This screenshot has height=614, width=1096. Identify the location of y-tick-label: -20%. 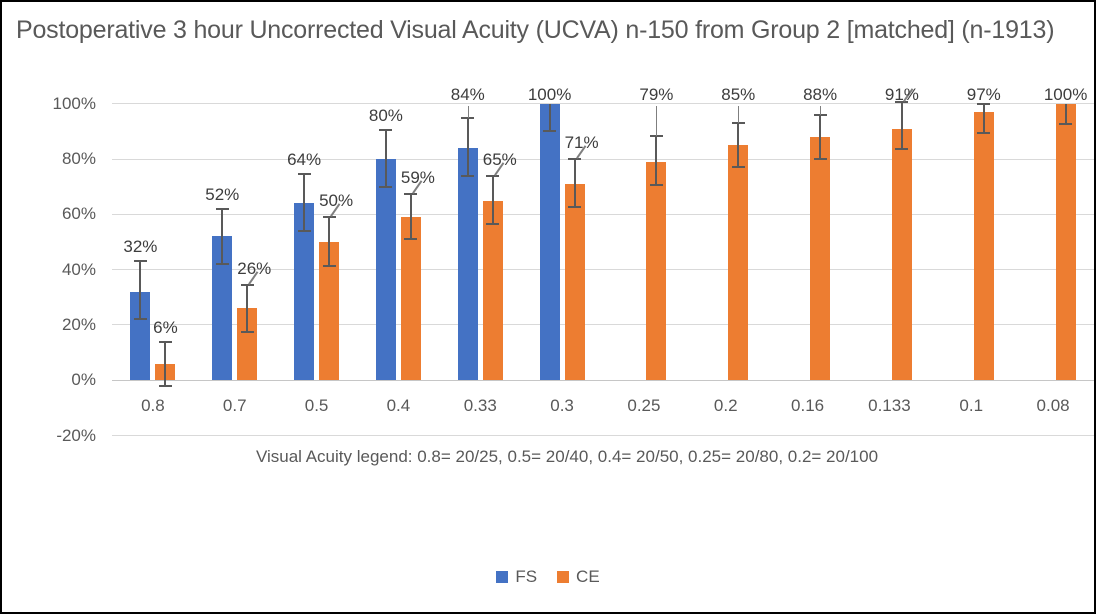
(76, 435).